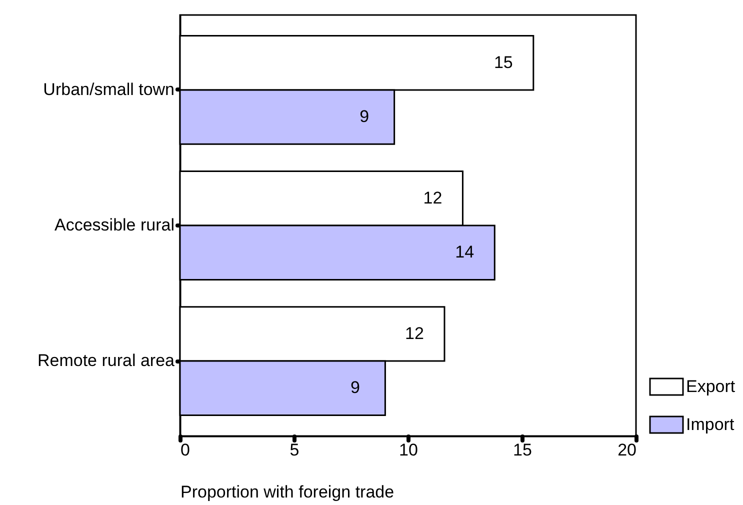  I want to click on x-tick-label: 10, so click(408, 450).